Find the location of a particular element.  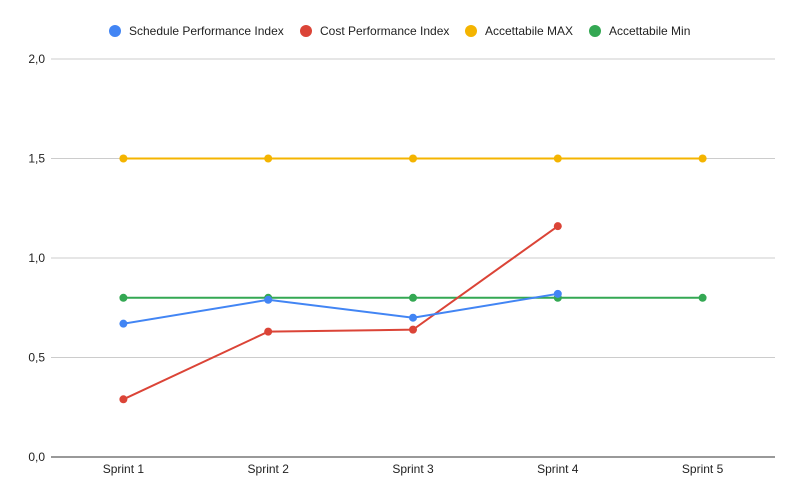

legend-item: Schedule Performance Index is located at coordinates (196, 31).